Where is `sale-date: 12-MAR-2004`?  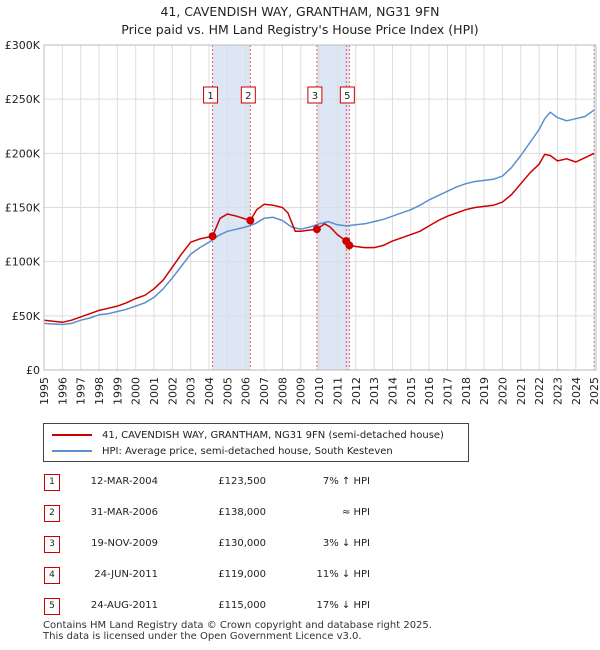 sale-date: 12-MAR-2004 is located at coordinates (124, 481).